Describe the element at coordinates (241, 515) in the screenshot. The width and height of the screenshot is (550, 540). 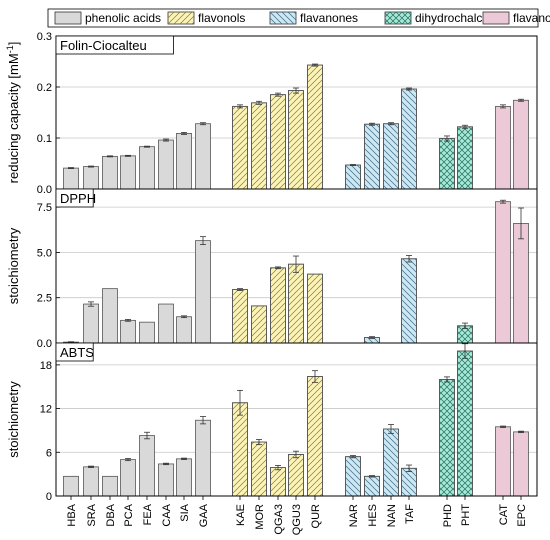
I see `x-tick-label-kae: KAE` at that location.